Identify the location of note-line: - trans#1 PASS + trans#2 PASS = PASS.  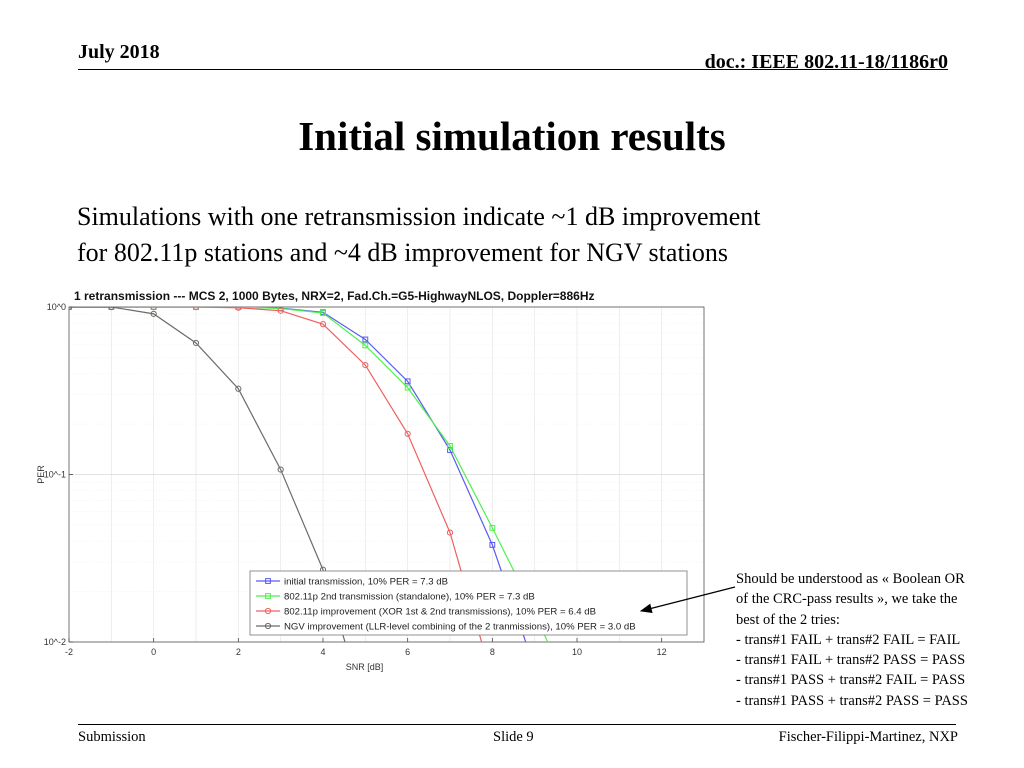
(852, 700).